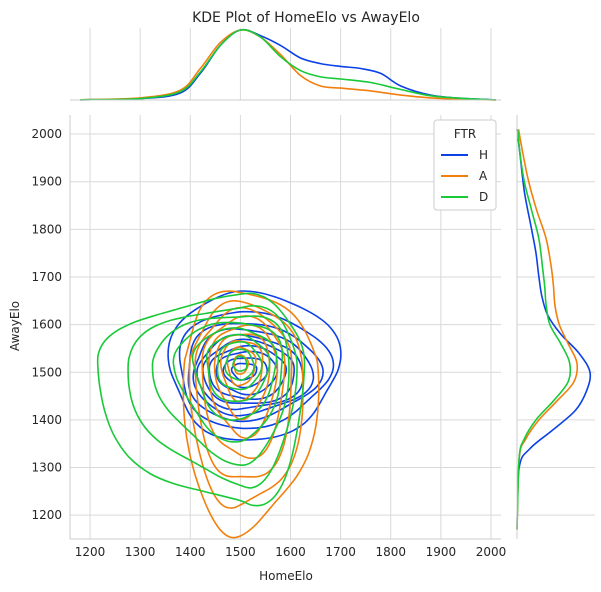 The height and width of the screenshot is (592, 601). I want to click on y-tick-label: 1200, so click(46, 515).